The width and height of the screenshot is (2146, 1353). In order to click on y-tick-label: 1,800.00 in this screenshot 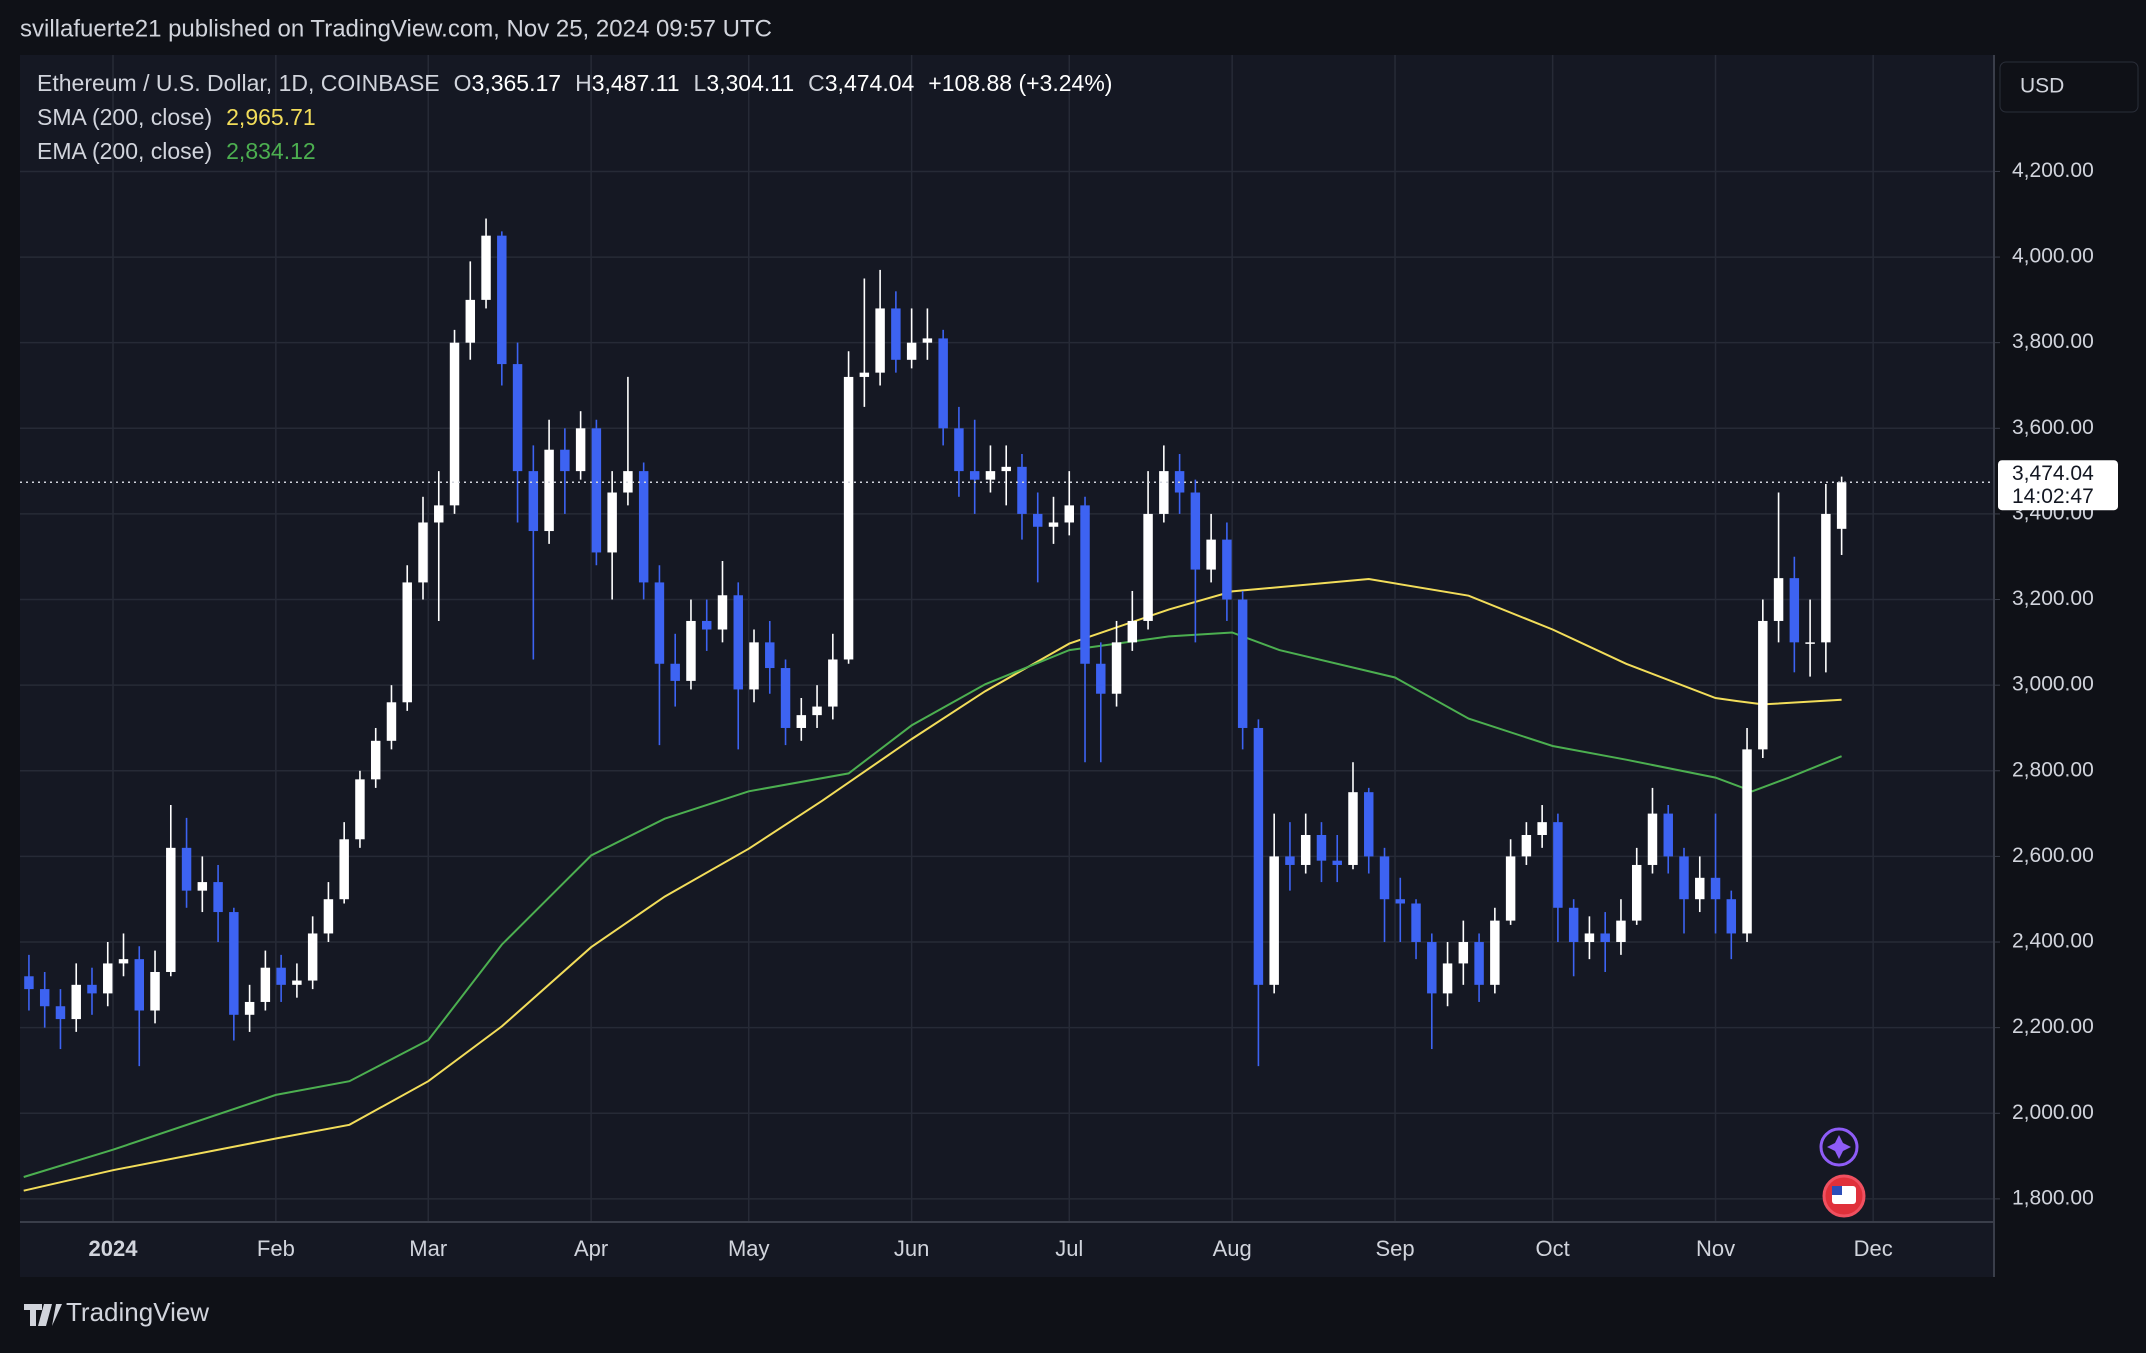, I will do `click(2053, 1197)`.